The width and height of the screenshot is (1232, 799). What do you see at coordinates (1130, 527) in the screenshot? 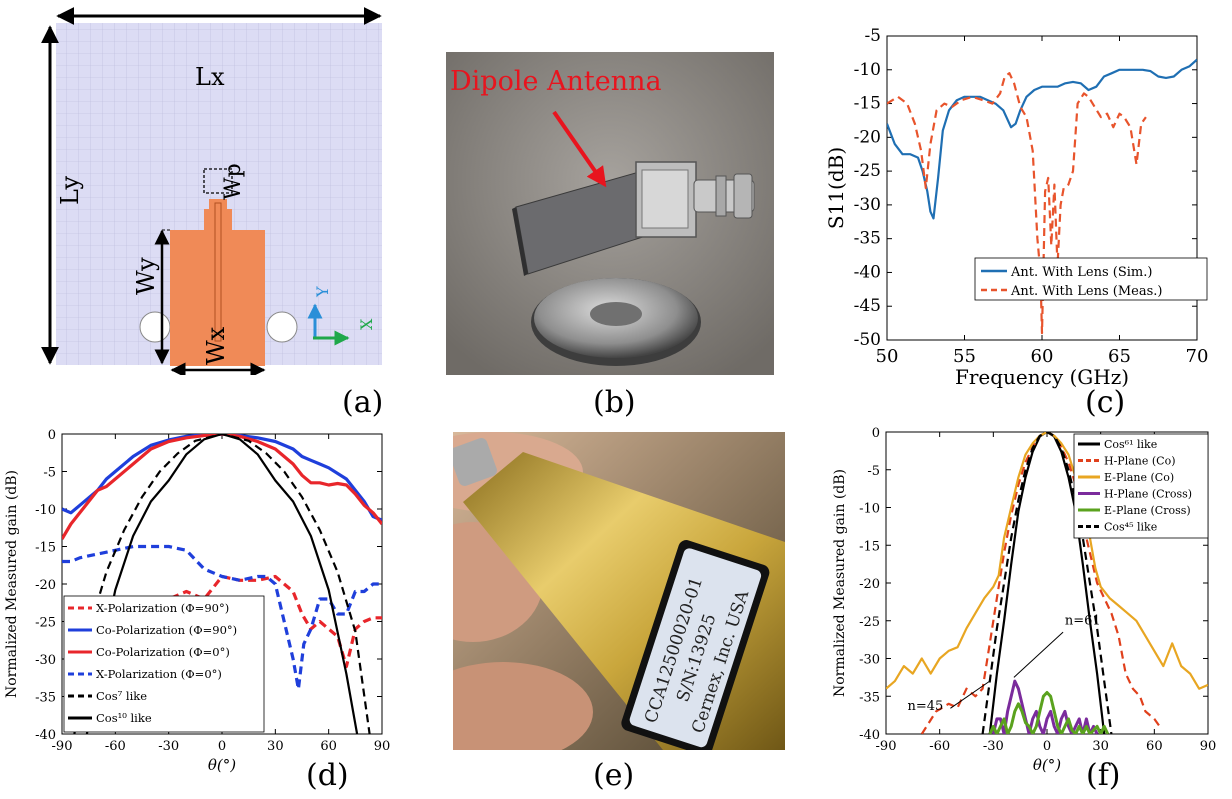
I see `legend-entry: Cos⁴⁵ like` at bounding box center [1130, 527].